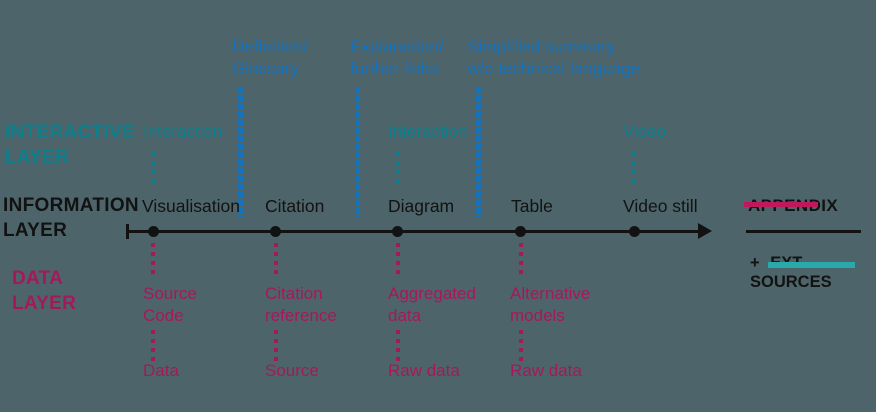 This screenshot has width=876, height=412. I want to click on interactive-item-interaction-2: Interaction, so click(428, 131).